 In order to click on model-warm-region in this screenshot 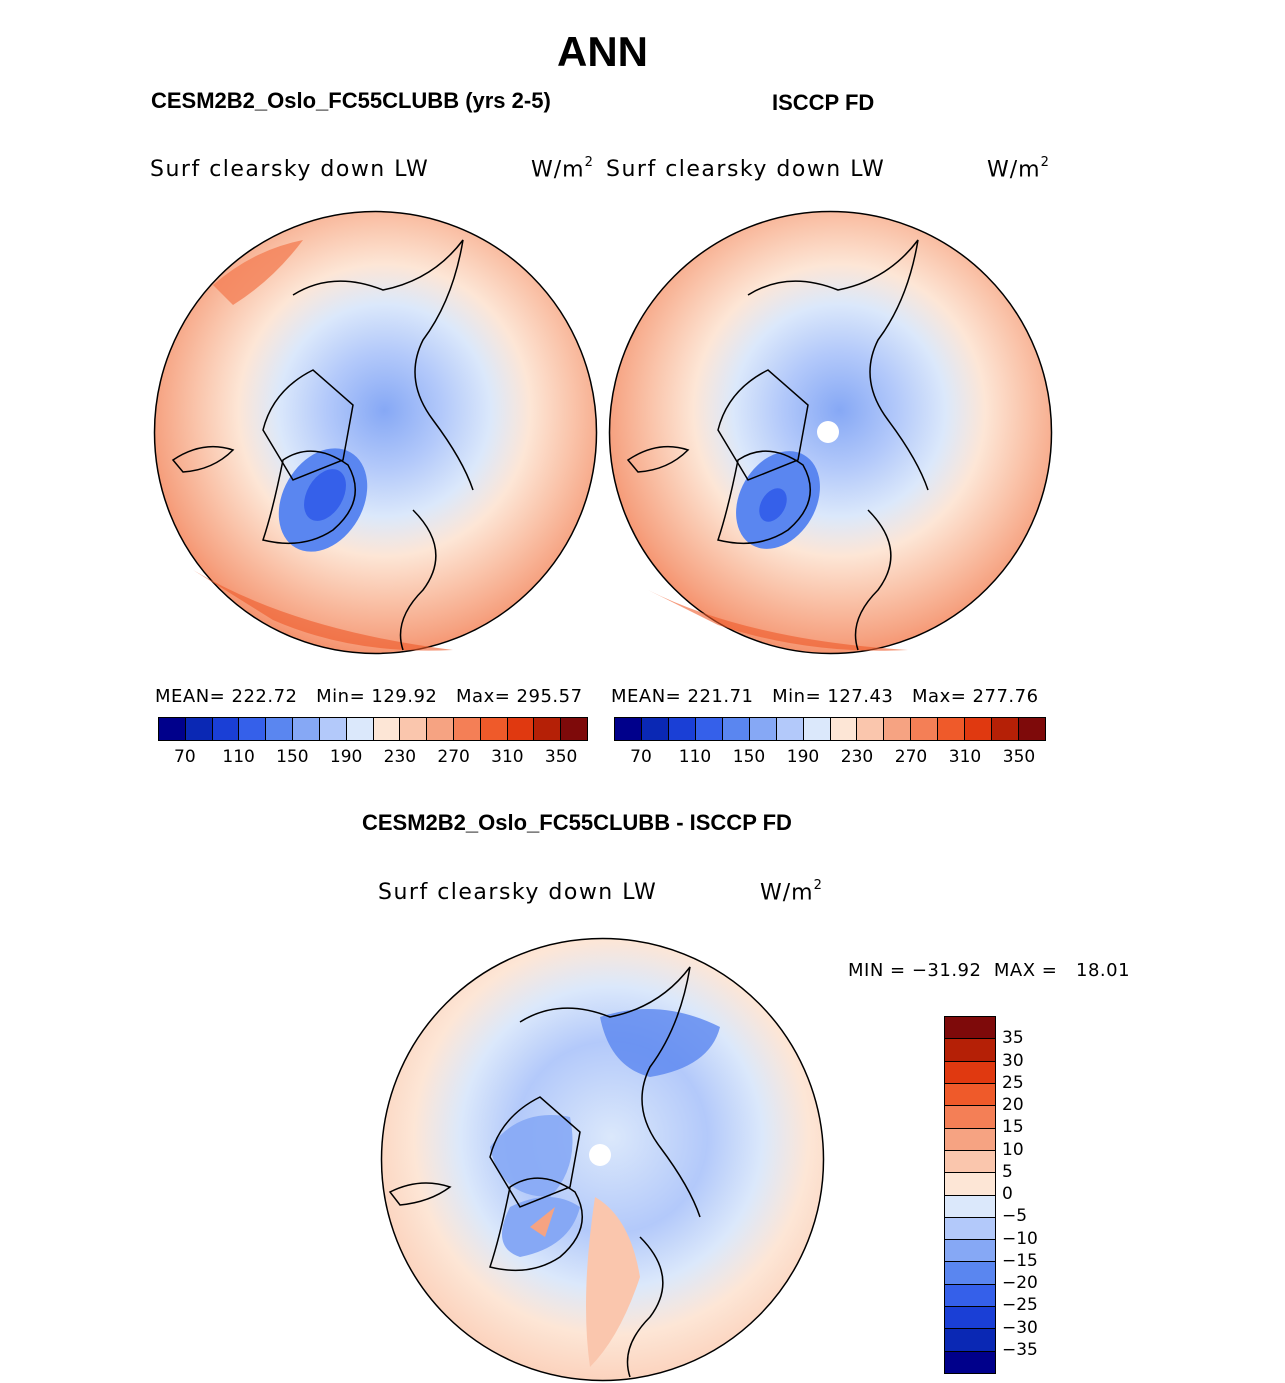, I will do `click(258, 272)`.